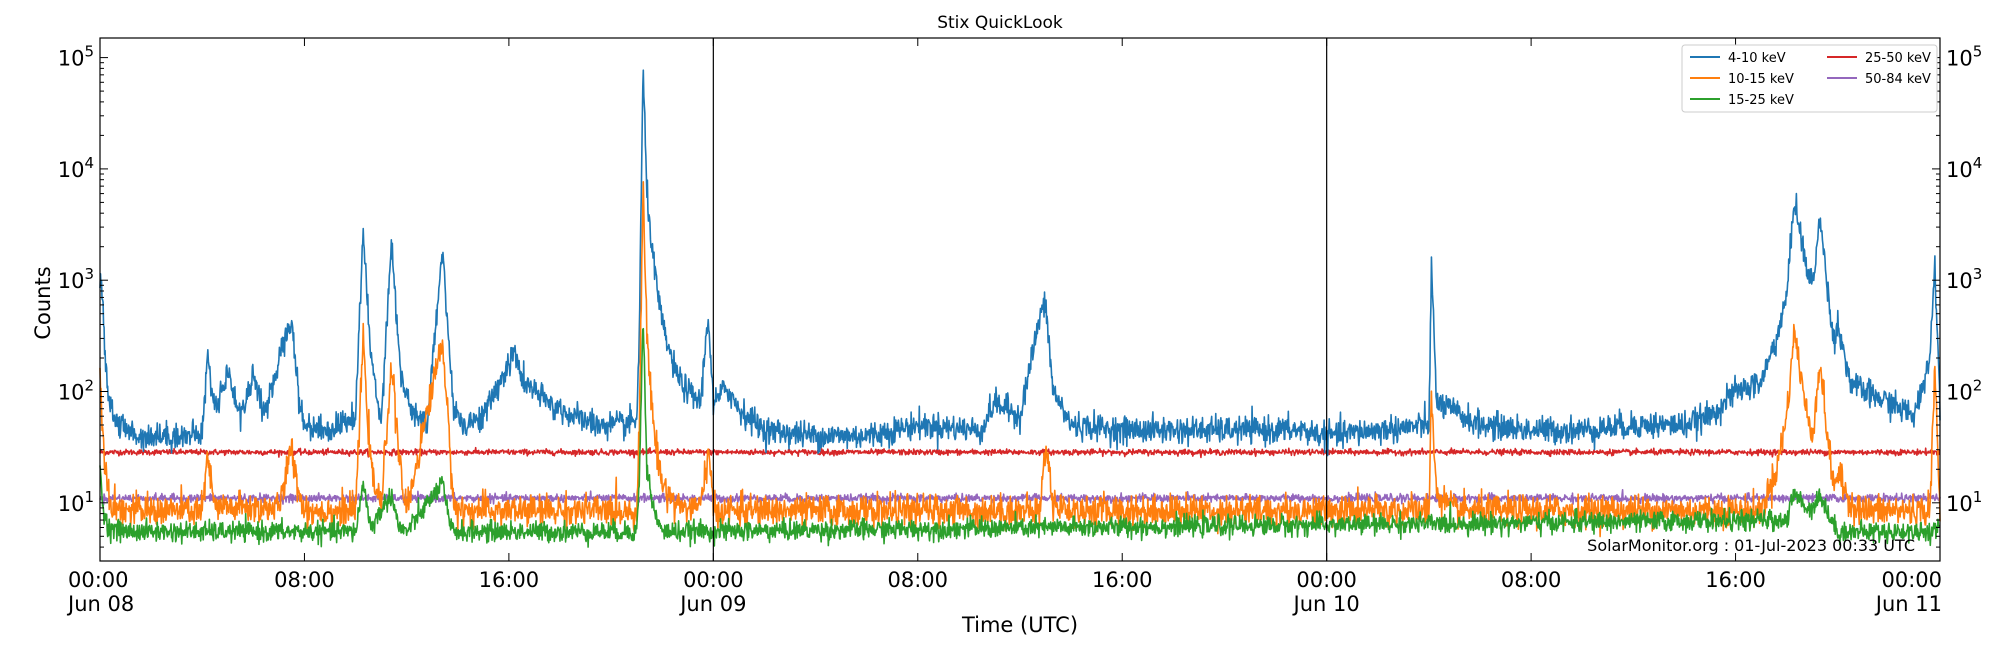  I want to click on legend-box, so click(1809, 78).